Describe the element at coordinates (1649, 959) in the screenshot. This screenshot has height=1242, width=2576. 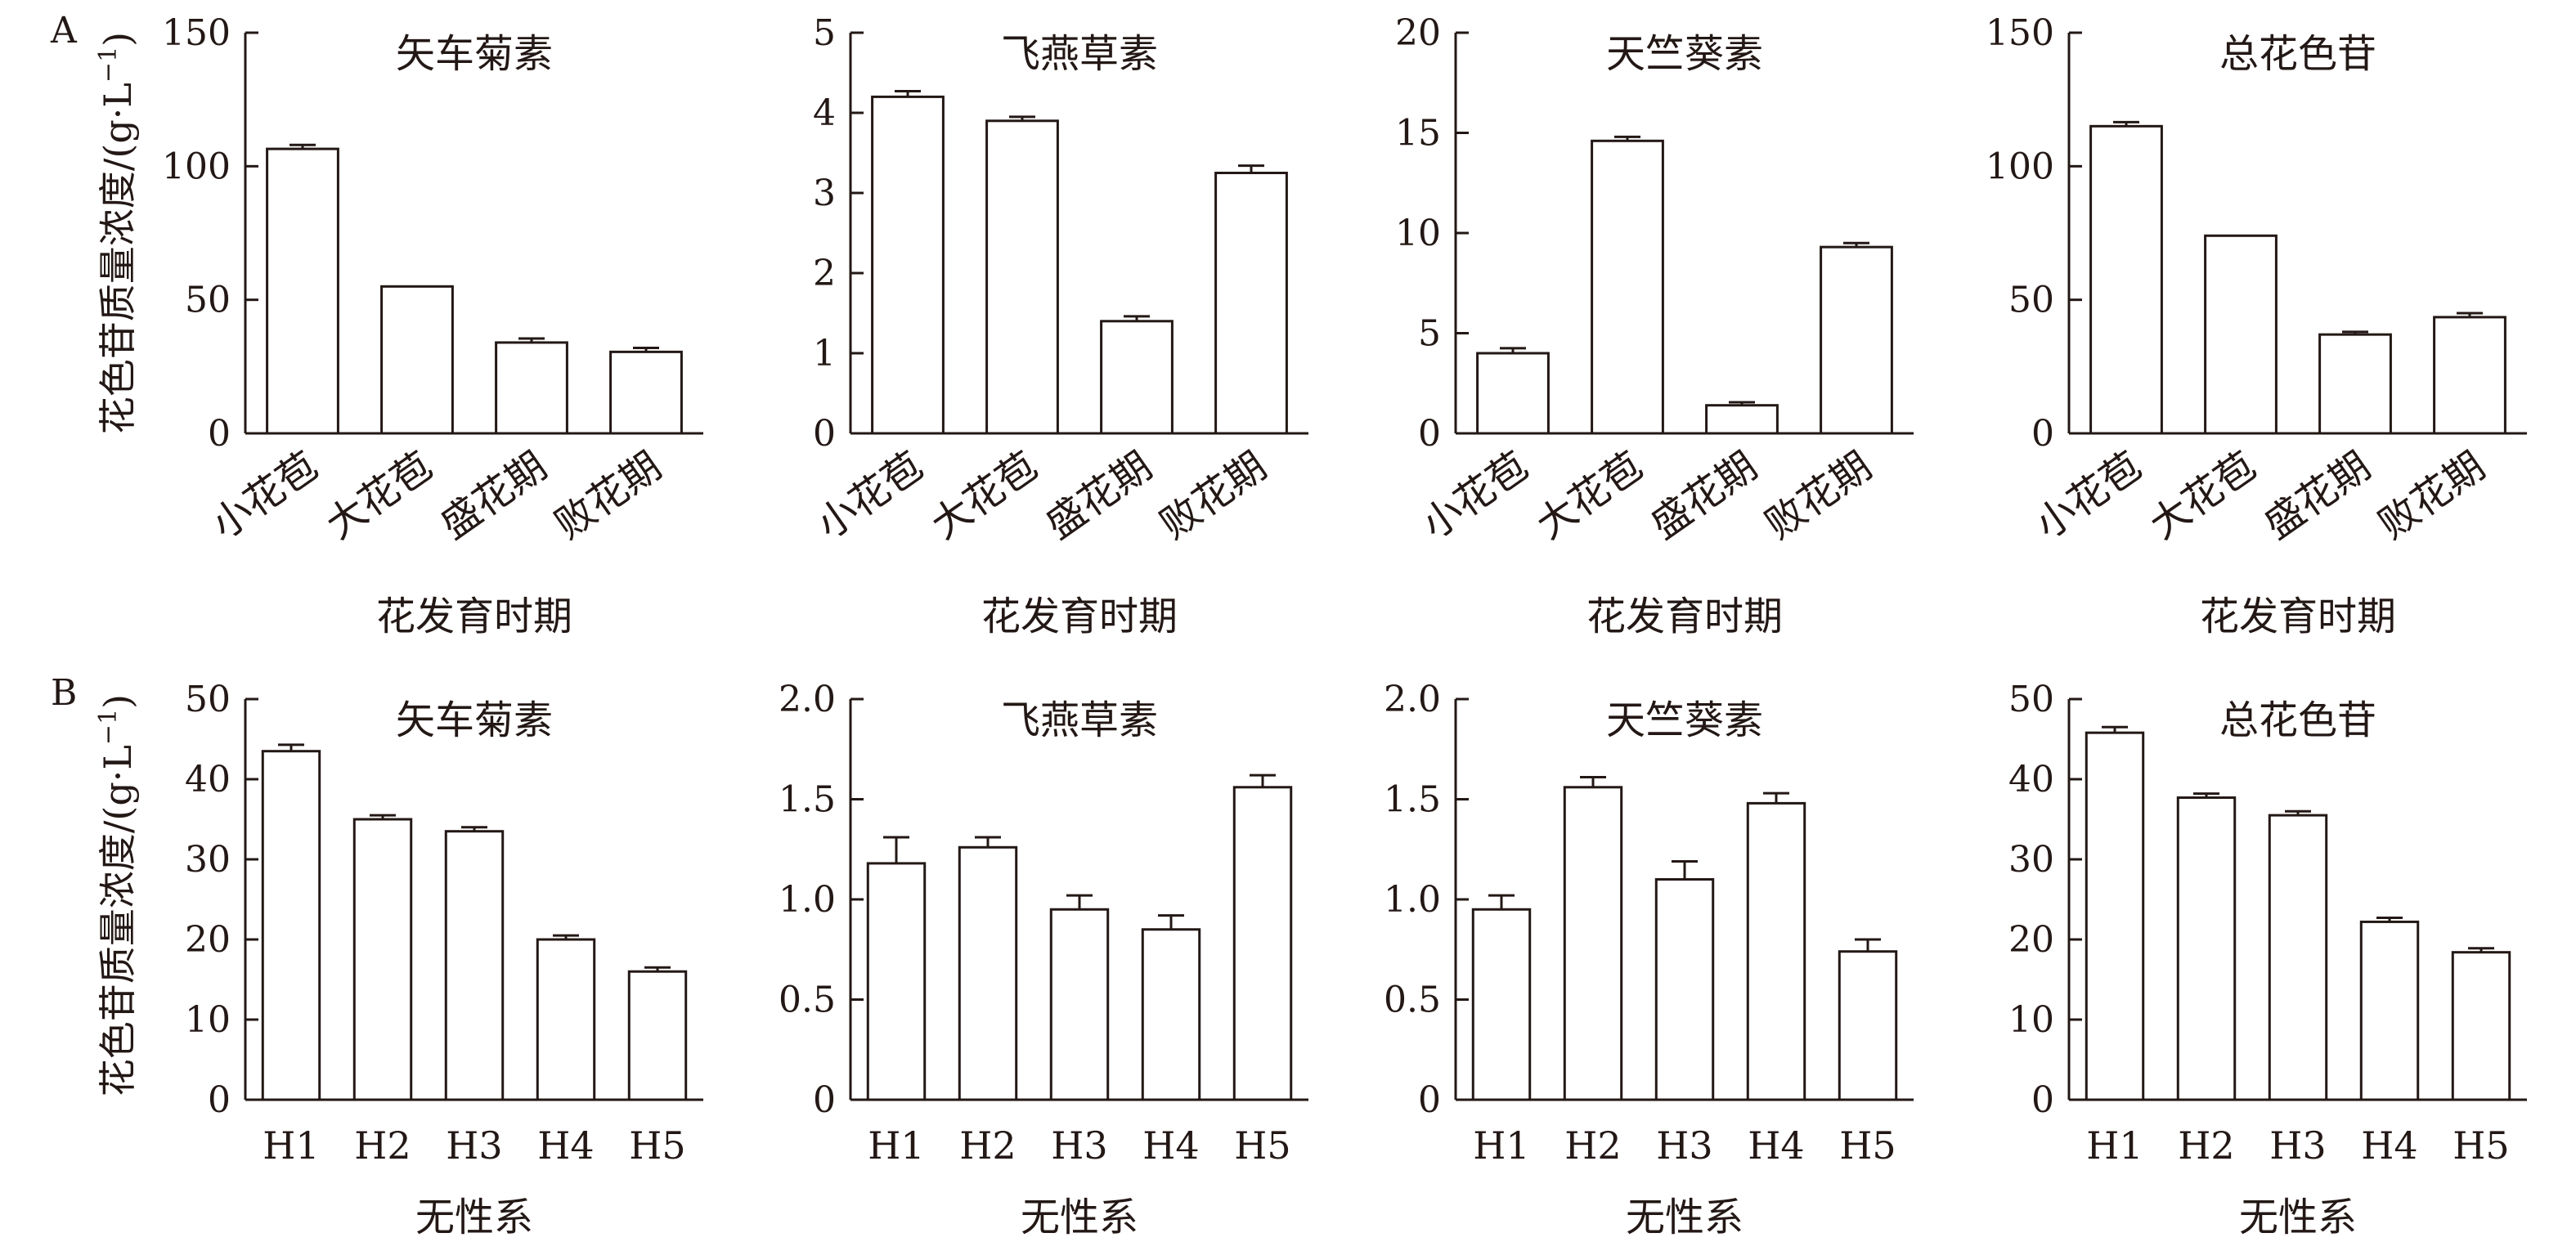
I see `chart-panel-b-3: 0 0.5 1.0 1.5 2.0 天竺葵素 H1 H2 H3 H4 H5 无性系` at that location.